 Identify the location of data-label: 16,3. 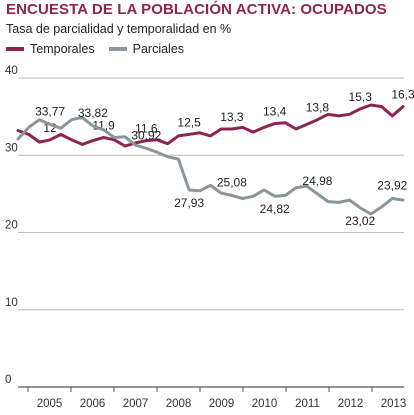
(402, 95).